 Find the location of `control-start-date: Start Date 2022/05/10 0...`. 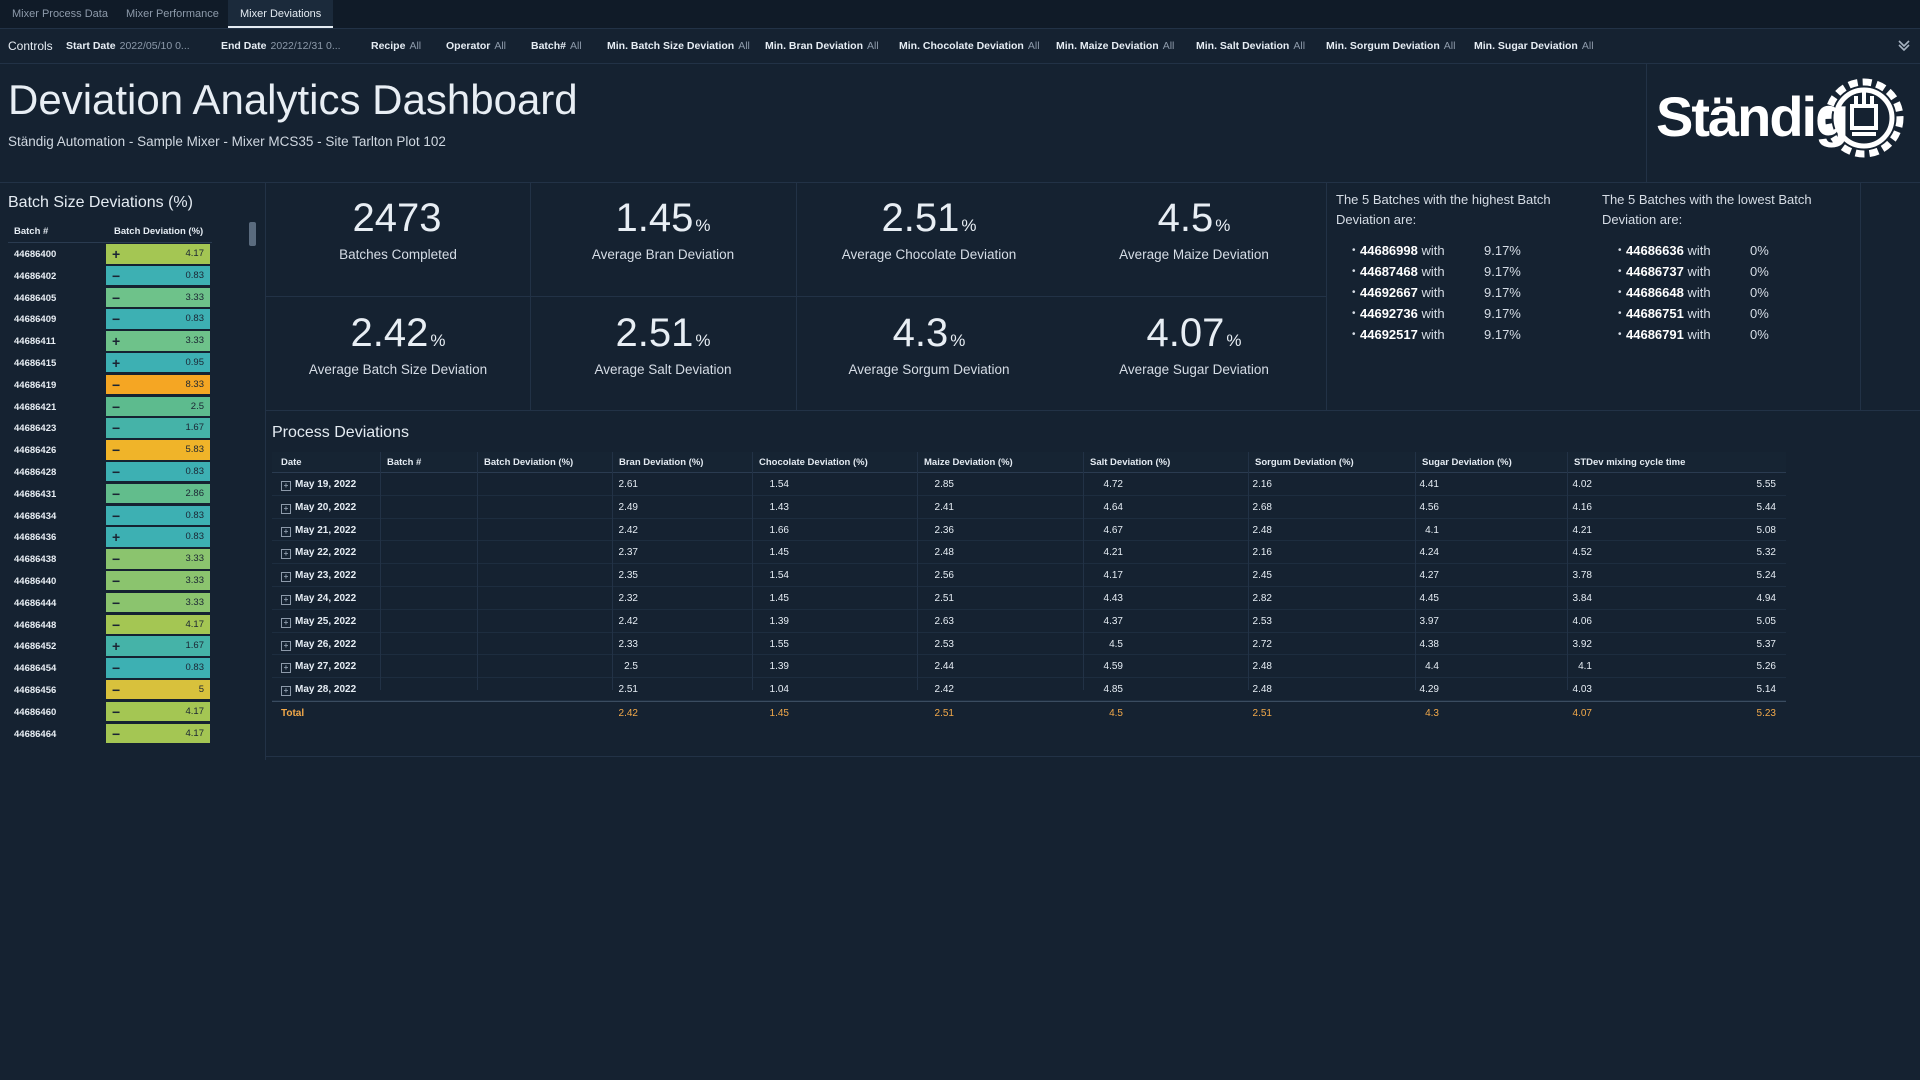

control-start-date: Start Date 2022/05/10 0... is located at coordinates (128, 46).